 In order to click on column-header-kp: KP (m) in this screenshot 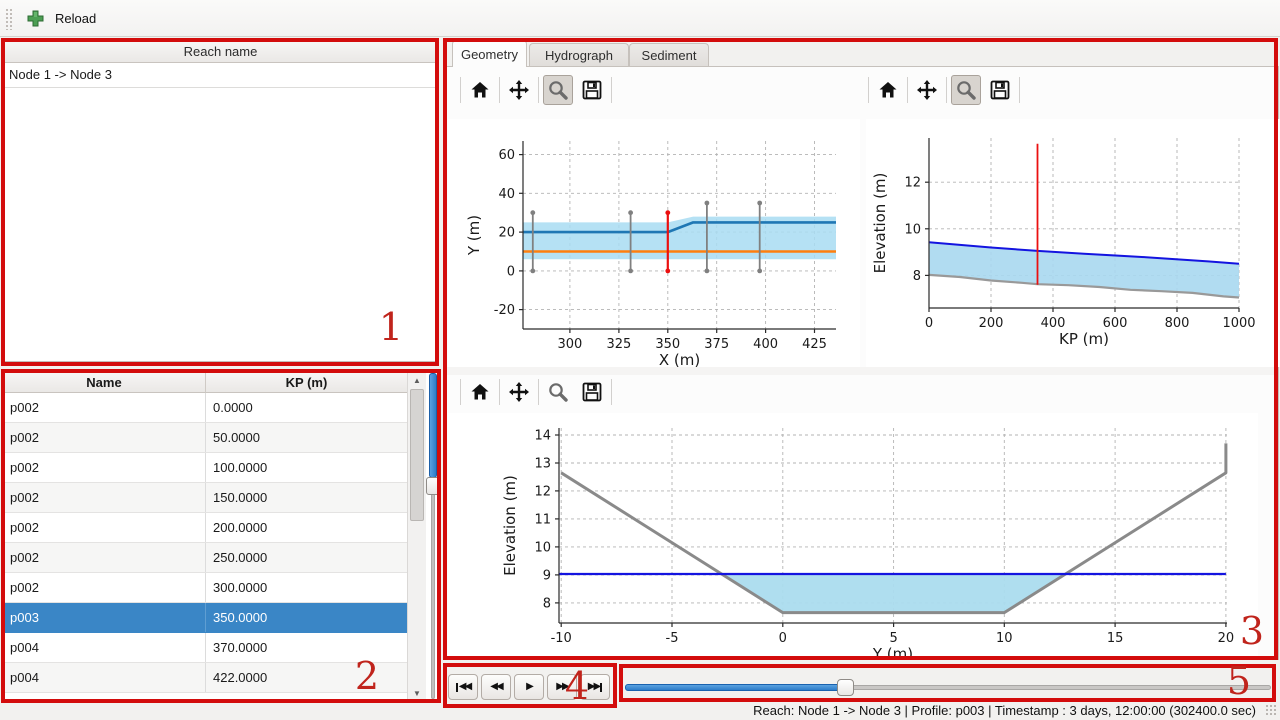, I will do `click(306, 382)`.